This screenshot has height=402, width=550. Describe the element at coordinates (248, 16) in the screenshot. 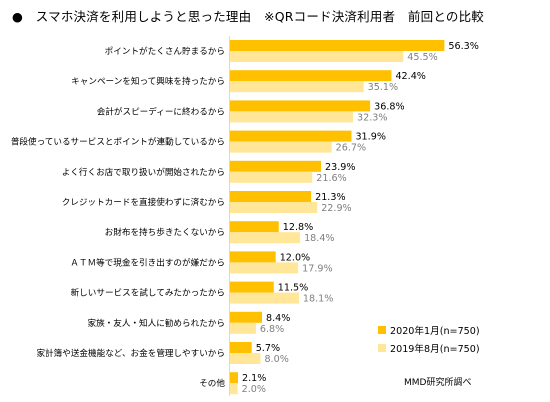

I see `chart-title: ● スマホ決済を利用しようと思った理由 ※QRコード決済利用者 前回との比較` at that location.